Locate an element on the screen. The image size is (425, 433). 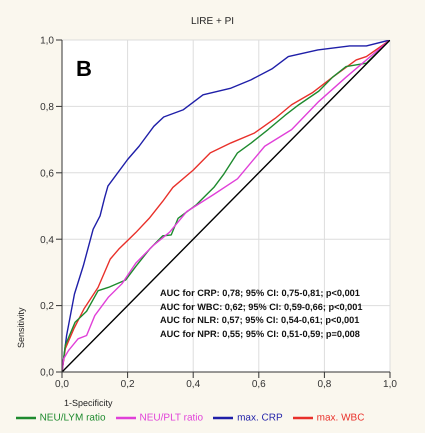
annotation: B is located at coordinates (84, 69).